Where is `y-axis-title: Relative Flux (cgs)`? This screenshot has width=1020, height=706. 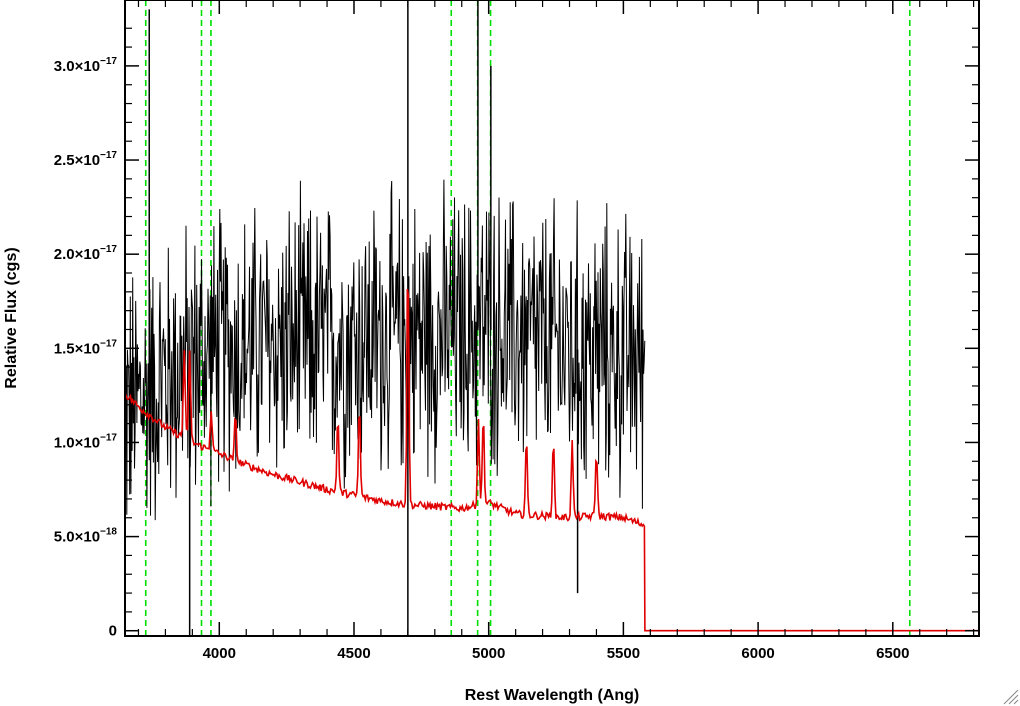 y-axis-title: Relative Flux (cgs) is located at coordinates (11, 317).